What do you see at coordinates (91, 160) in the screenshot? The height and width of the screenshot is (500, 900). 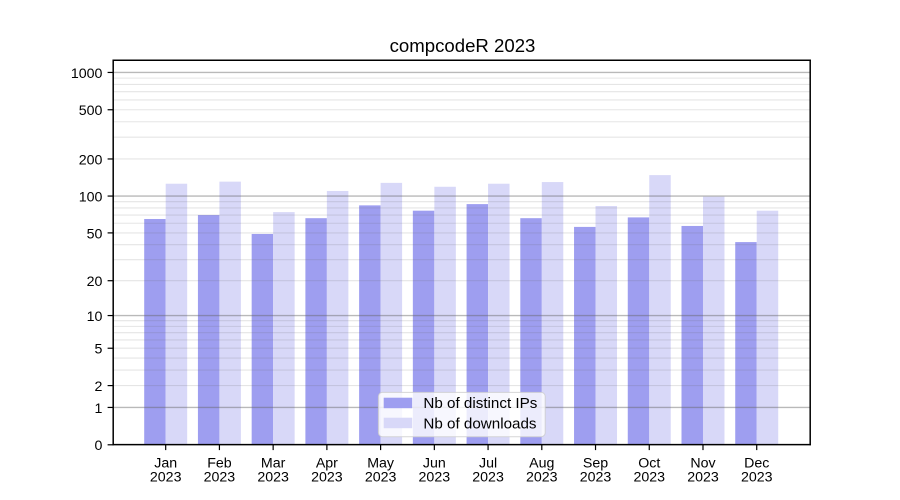 I see `svg-text: 200` at bounding box center [91, 160].